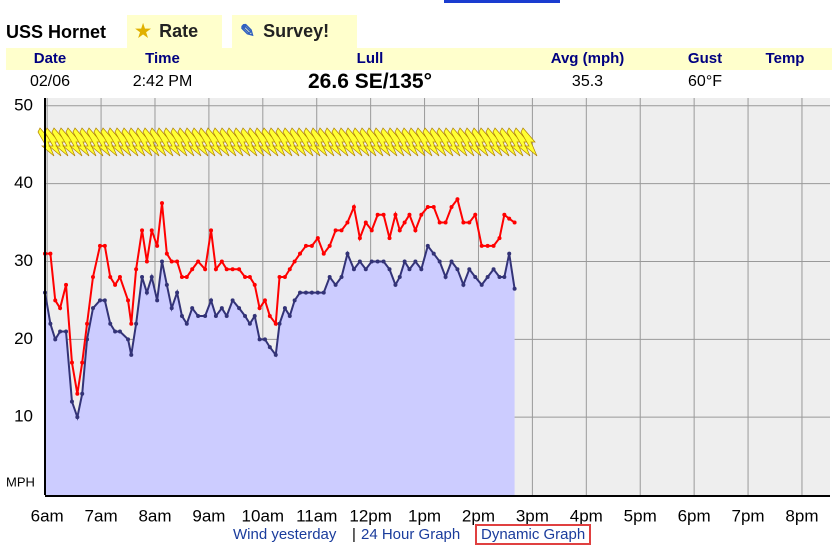  I want to click on column-header: Lull, so click(370, 58).